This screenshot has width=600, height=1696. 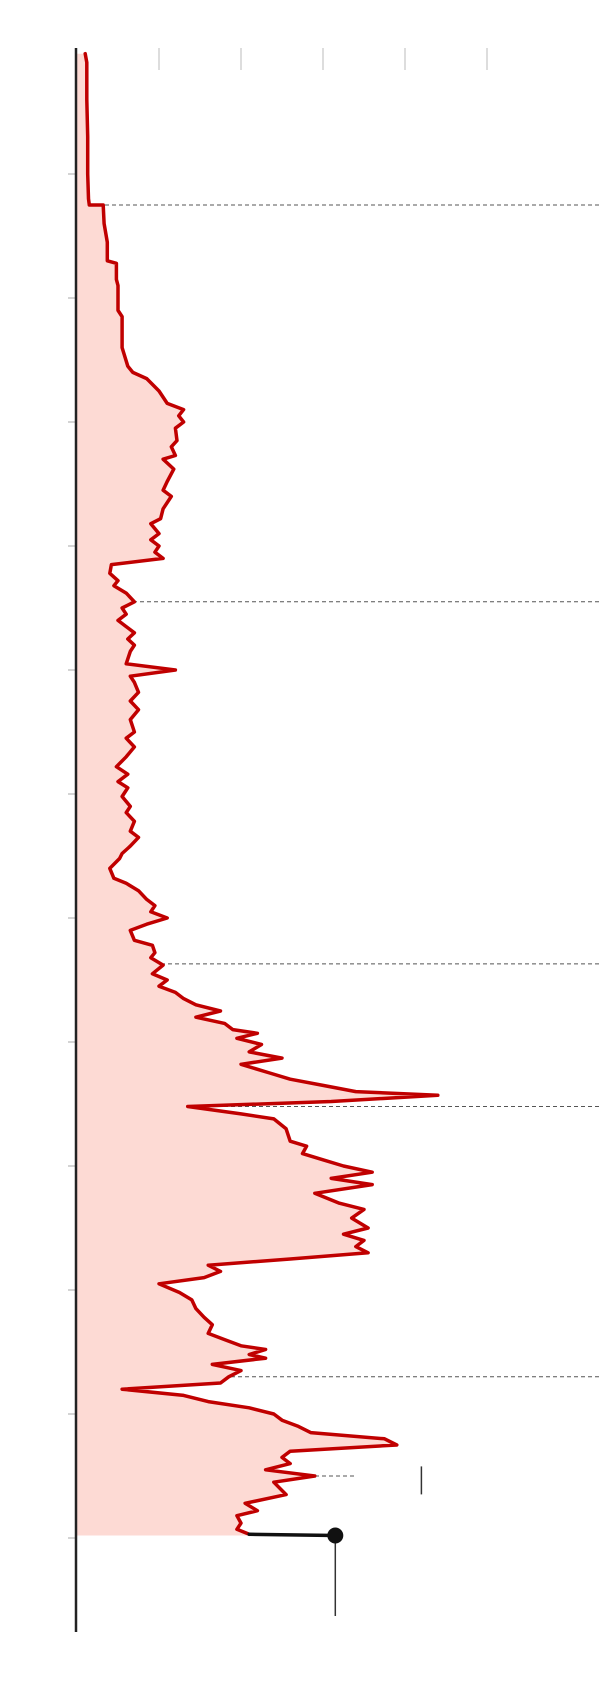 I want to click on series-final-segment, so click(x=292, y=1535).